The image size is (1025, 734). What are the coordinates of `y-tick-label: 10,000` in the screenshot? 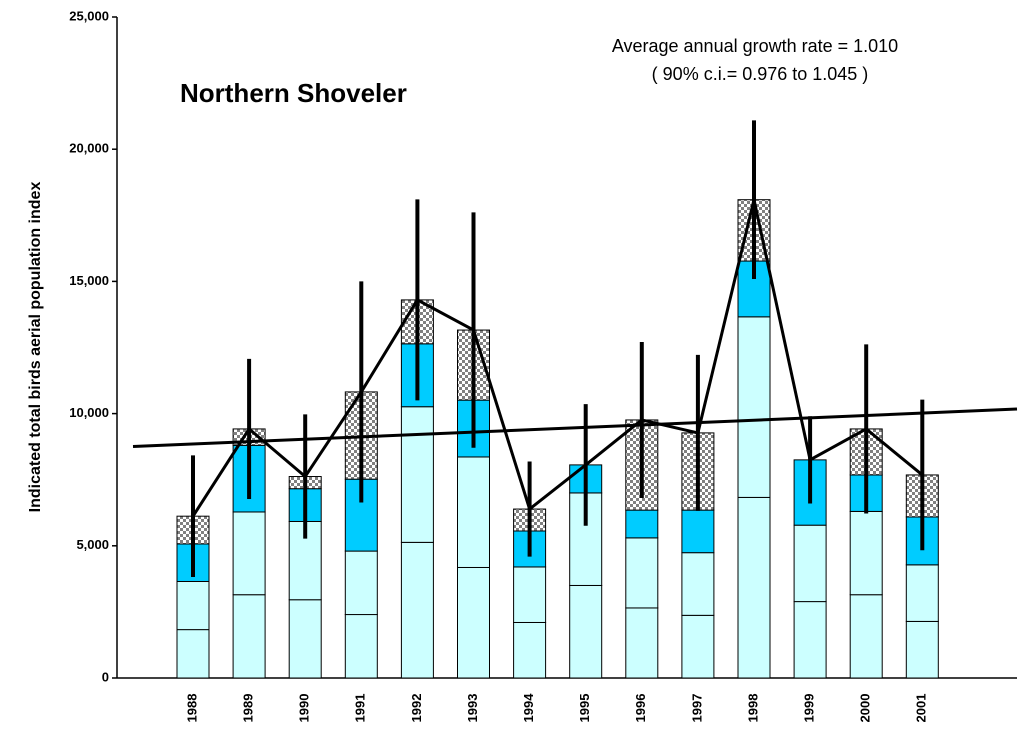 It's located at (89, 412).